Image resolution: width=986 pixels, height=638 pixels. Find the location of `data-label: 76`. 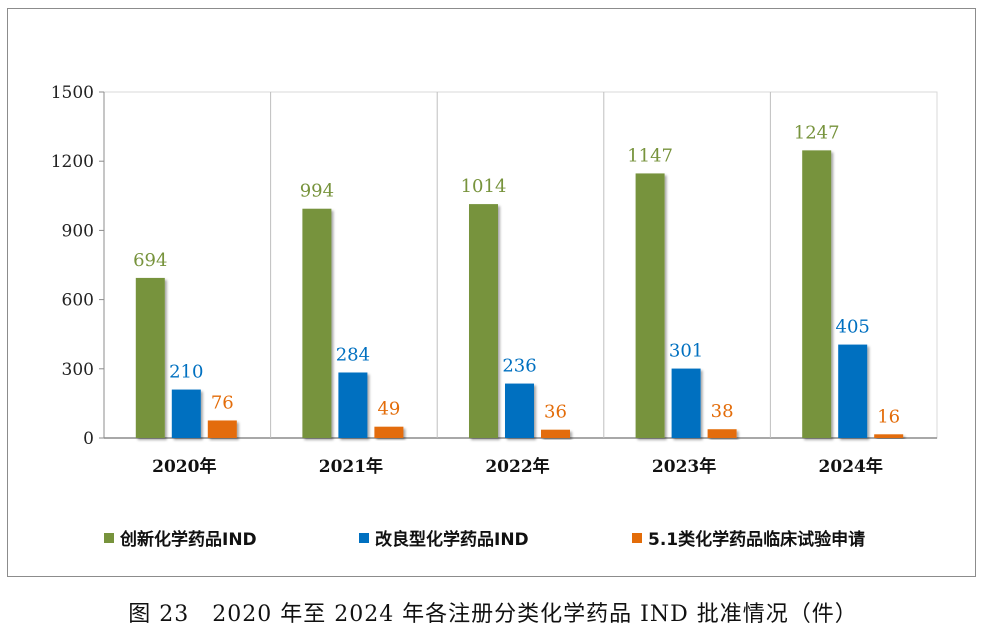

data-label: 76 is located at coordinates (222, 402).